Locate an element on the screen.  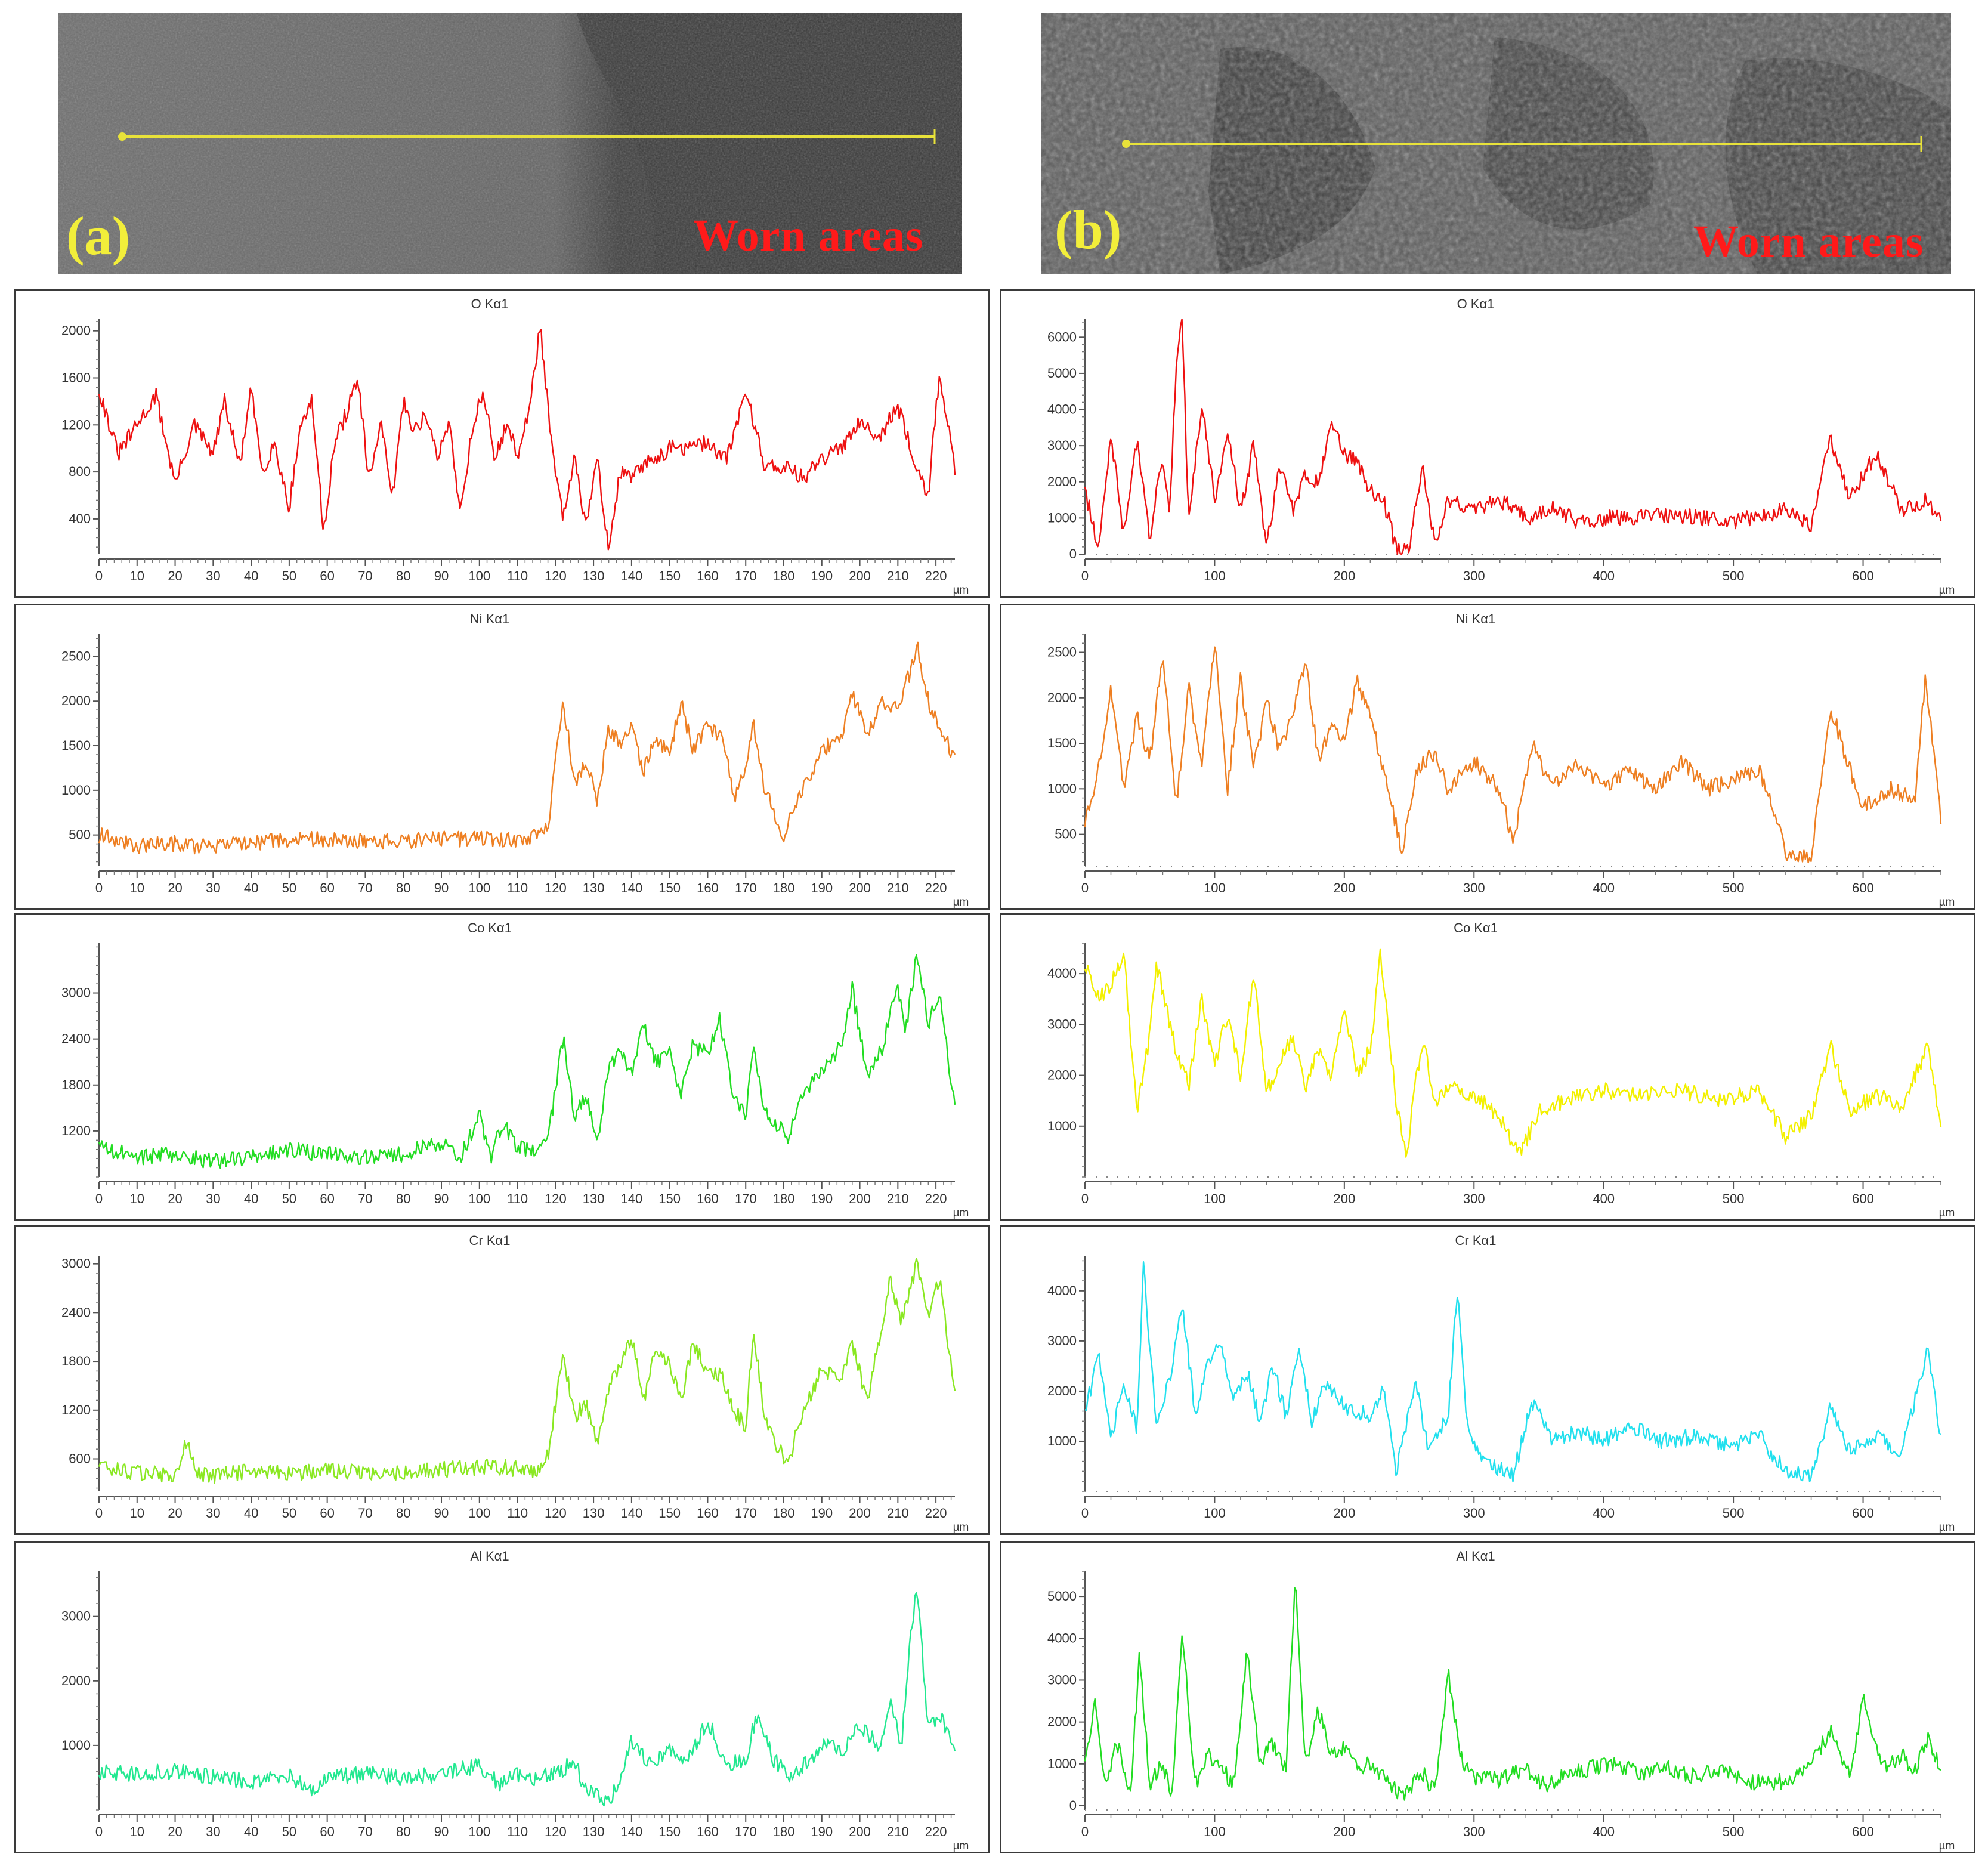
chart-title: Al Kα1 is located at coordinates (489, 1557).